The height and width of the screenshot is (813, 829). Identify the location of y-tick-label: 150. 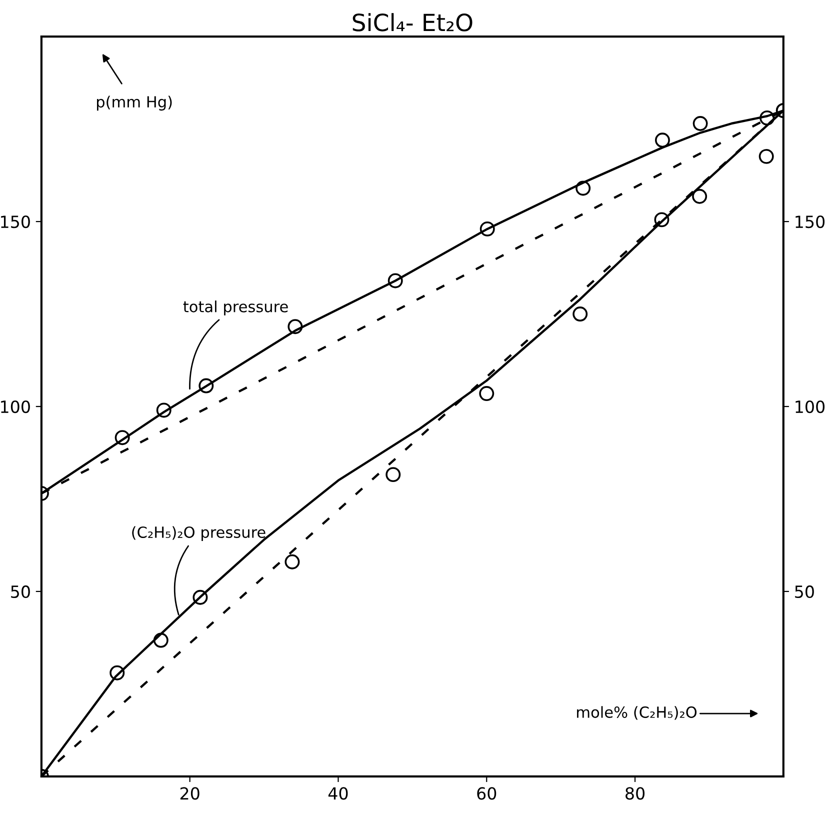
(15, 222).